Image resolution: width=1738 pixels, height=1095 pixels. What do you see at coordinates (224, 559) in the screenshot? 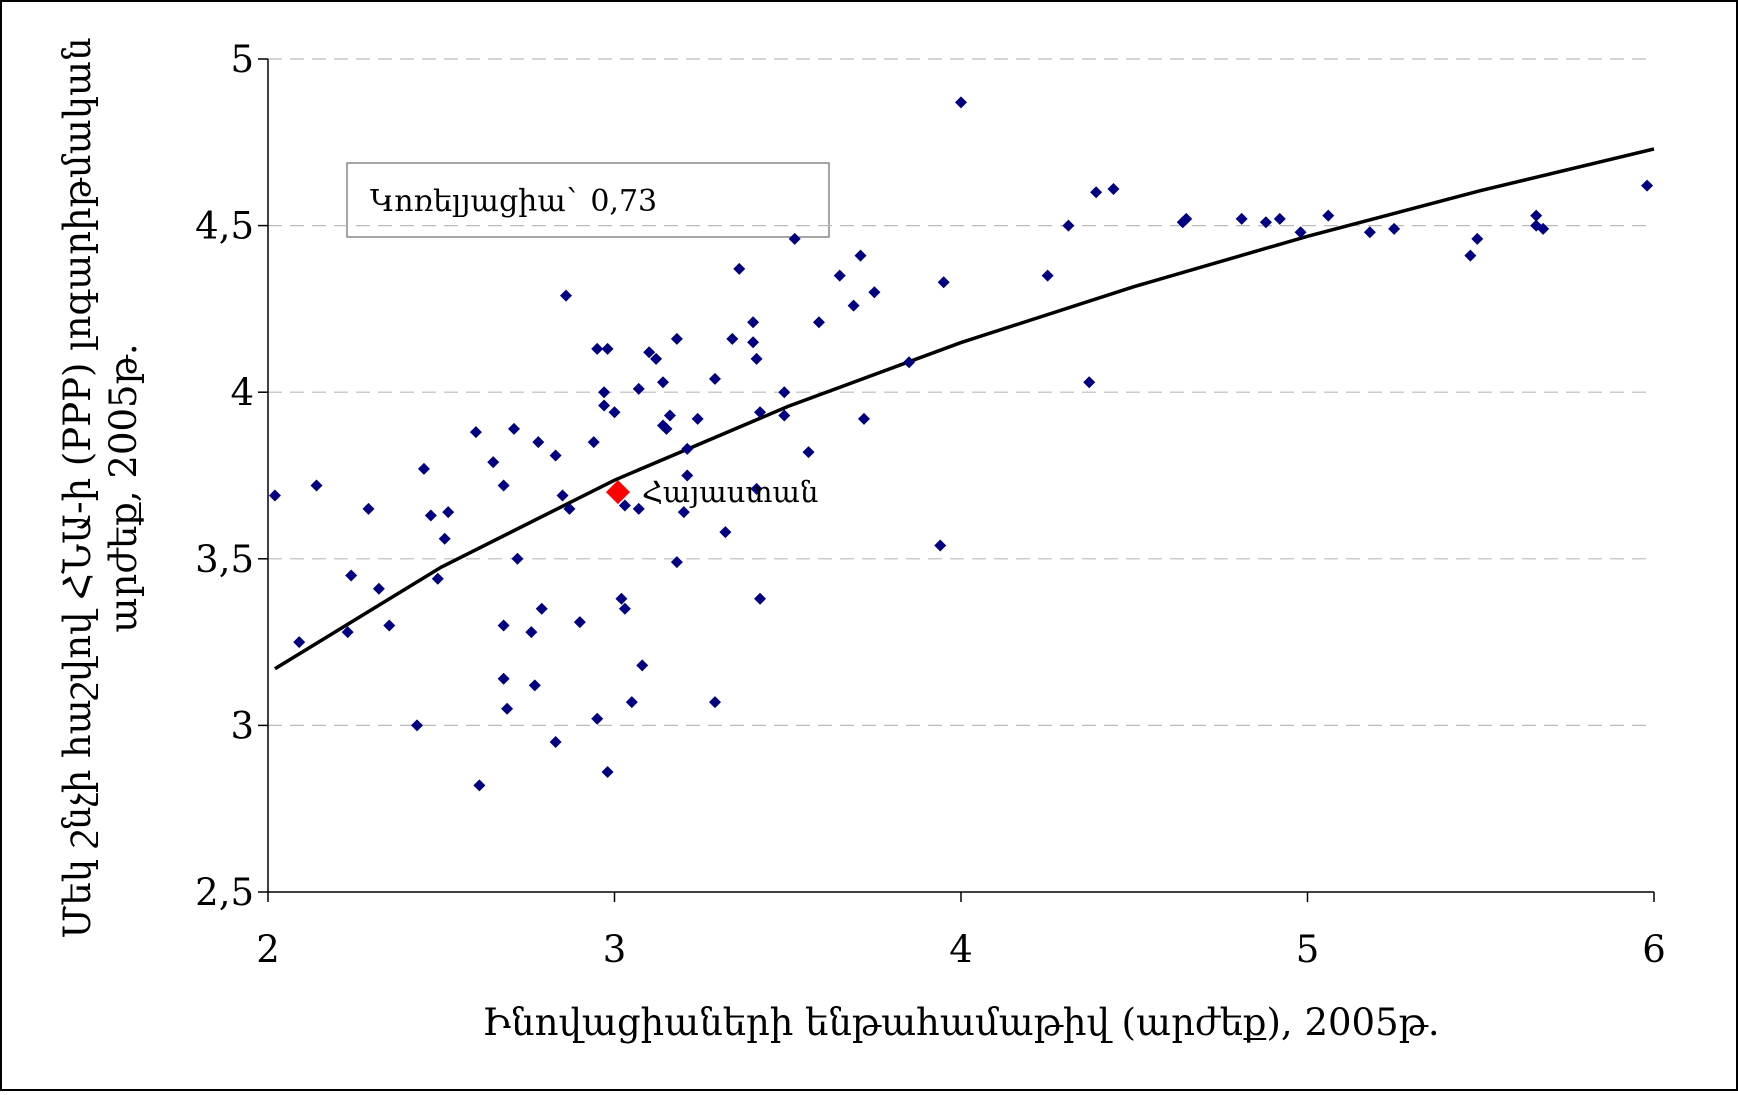
I see `y-tick-label: 3,5` at bounding box center [224, 559].